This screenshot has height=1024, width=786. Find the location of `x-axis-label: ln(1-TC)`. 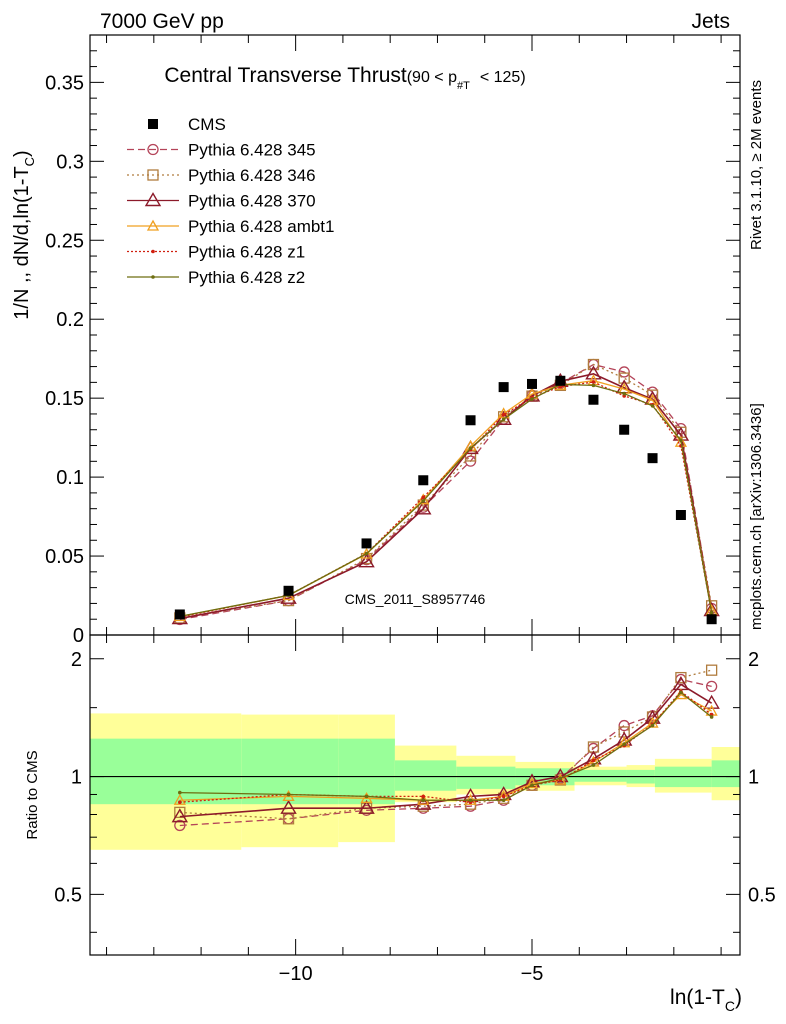

x-axis-label: ln(1-TC) is located at coordinates (706, 1000).